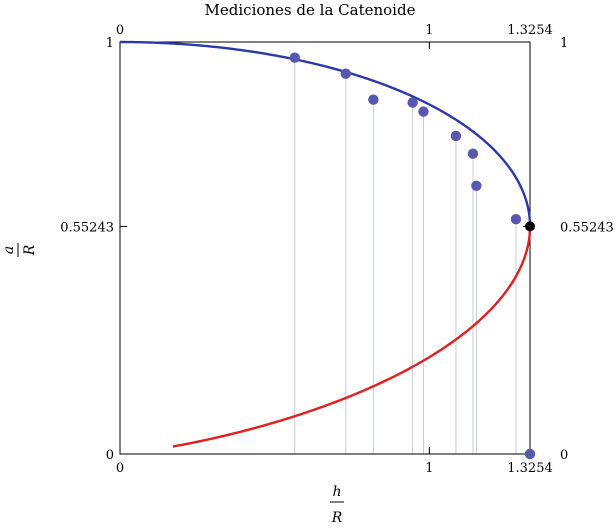 Image resolution: width=615 pixels, height=531 pixels. I want to click on x-tick-label-bottom: 0, so click(120, 468).